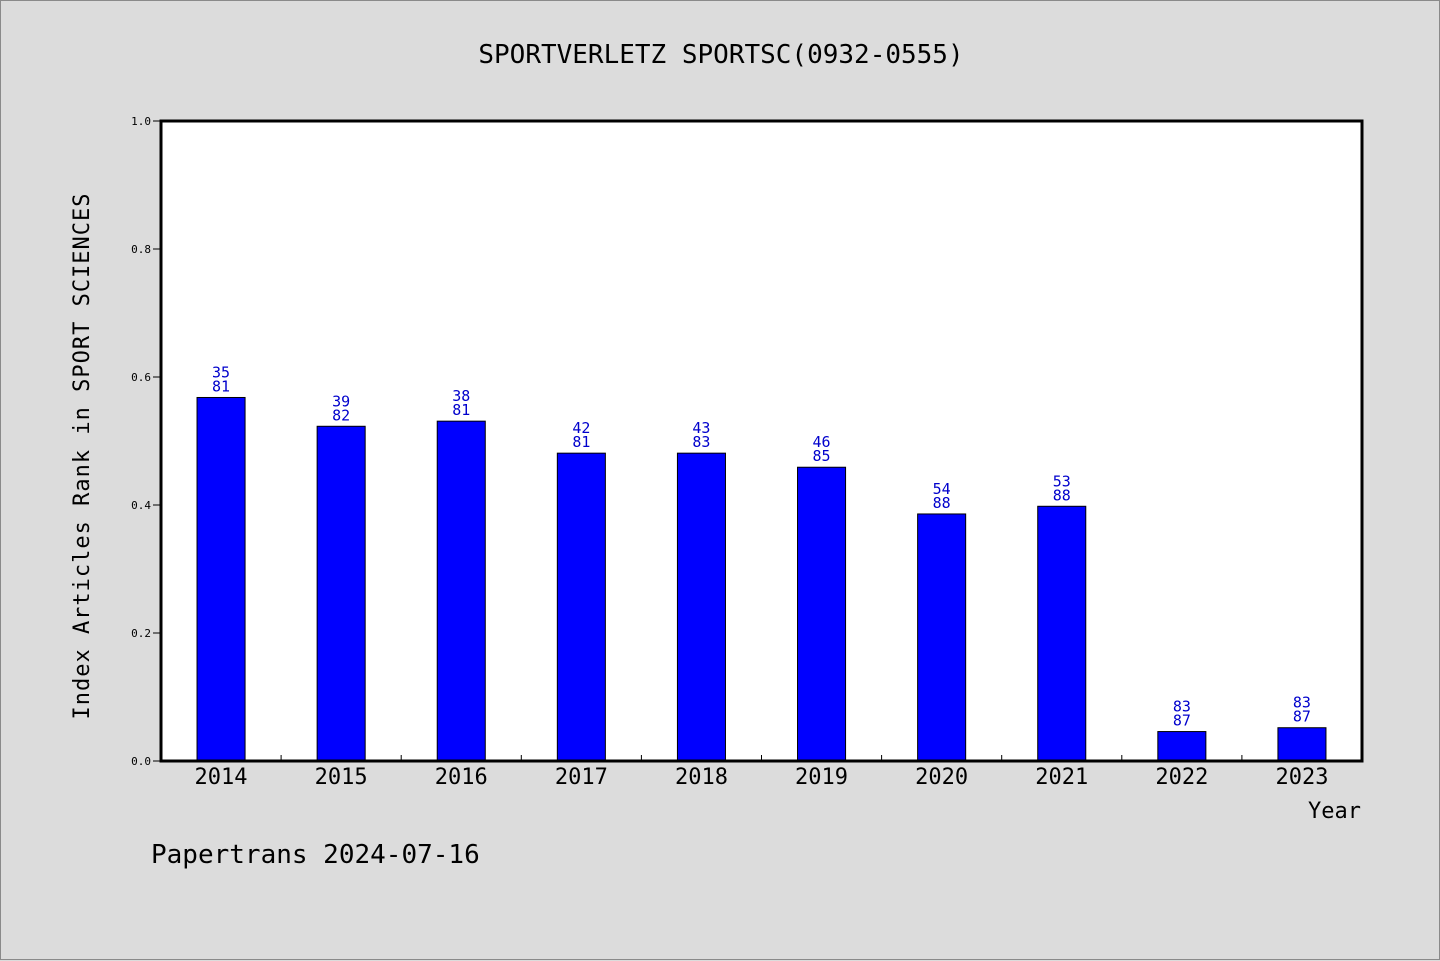  Describe the element at coordinates (221, 777) in the screenshot. I see `x-tick-label-2014: 2014` at that location.